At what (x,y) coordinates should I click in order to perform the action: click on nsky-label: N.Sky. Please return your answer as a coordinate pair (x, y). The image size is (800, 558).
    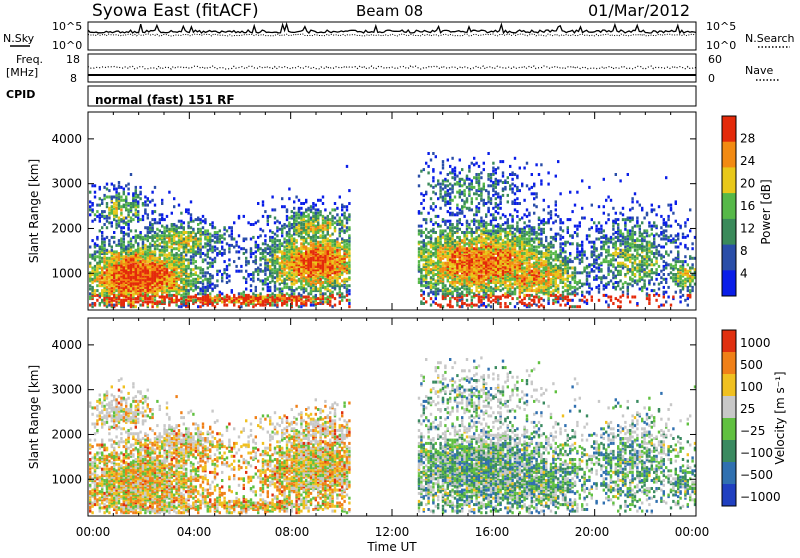
    Looking at the image, I should click on (19, 38).